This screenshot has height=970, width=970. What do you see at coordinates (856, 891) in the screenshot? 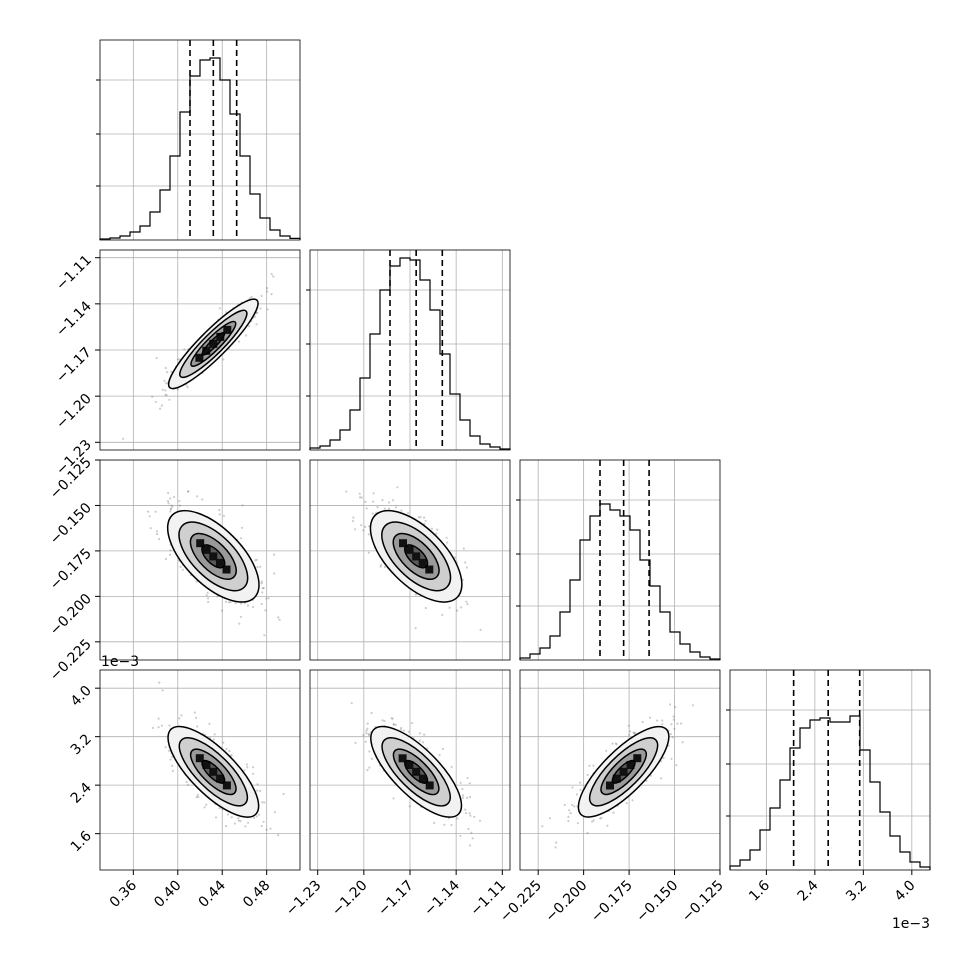
I see `x-tick-label: 3.2` at bounding box center [856, 891].